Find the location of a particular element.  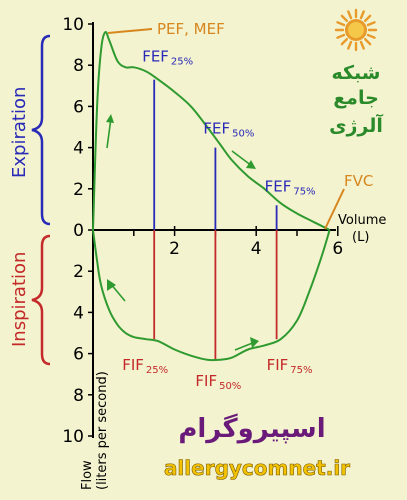

inspiration-brace is located at coordinates (41, 300).